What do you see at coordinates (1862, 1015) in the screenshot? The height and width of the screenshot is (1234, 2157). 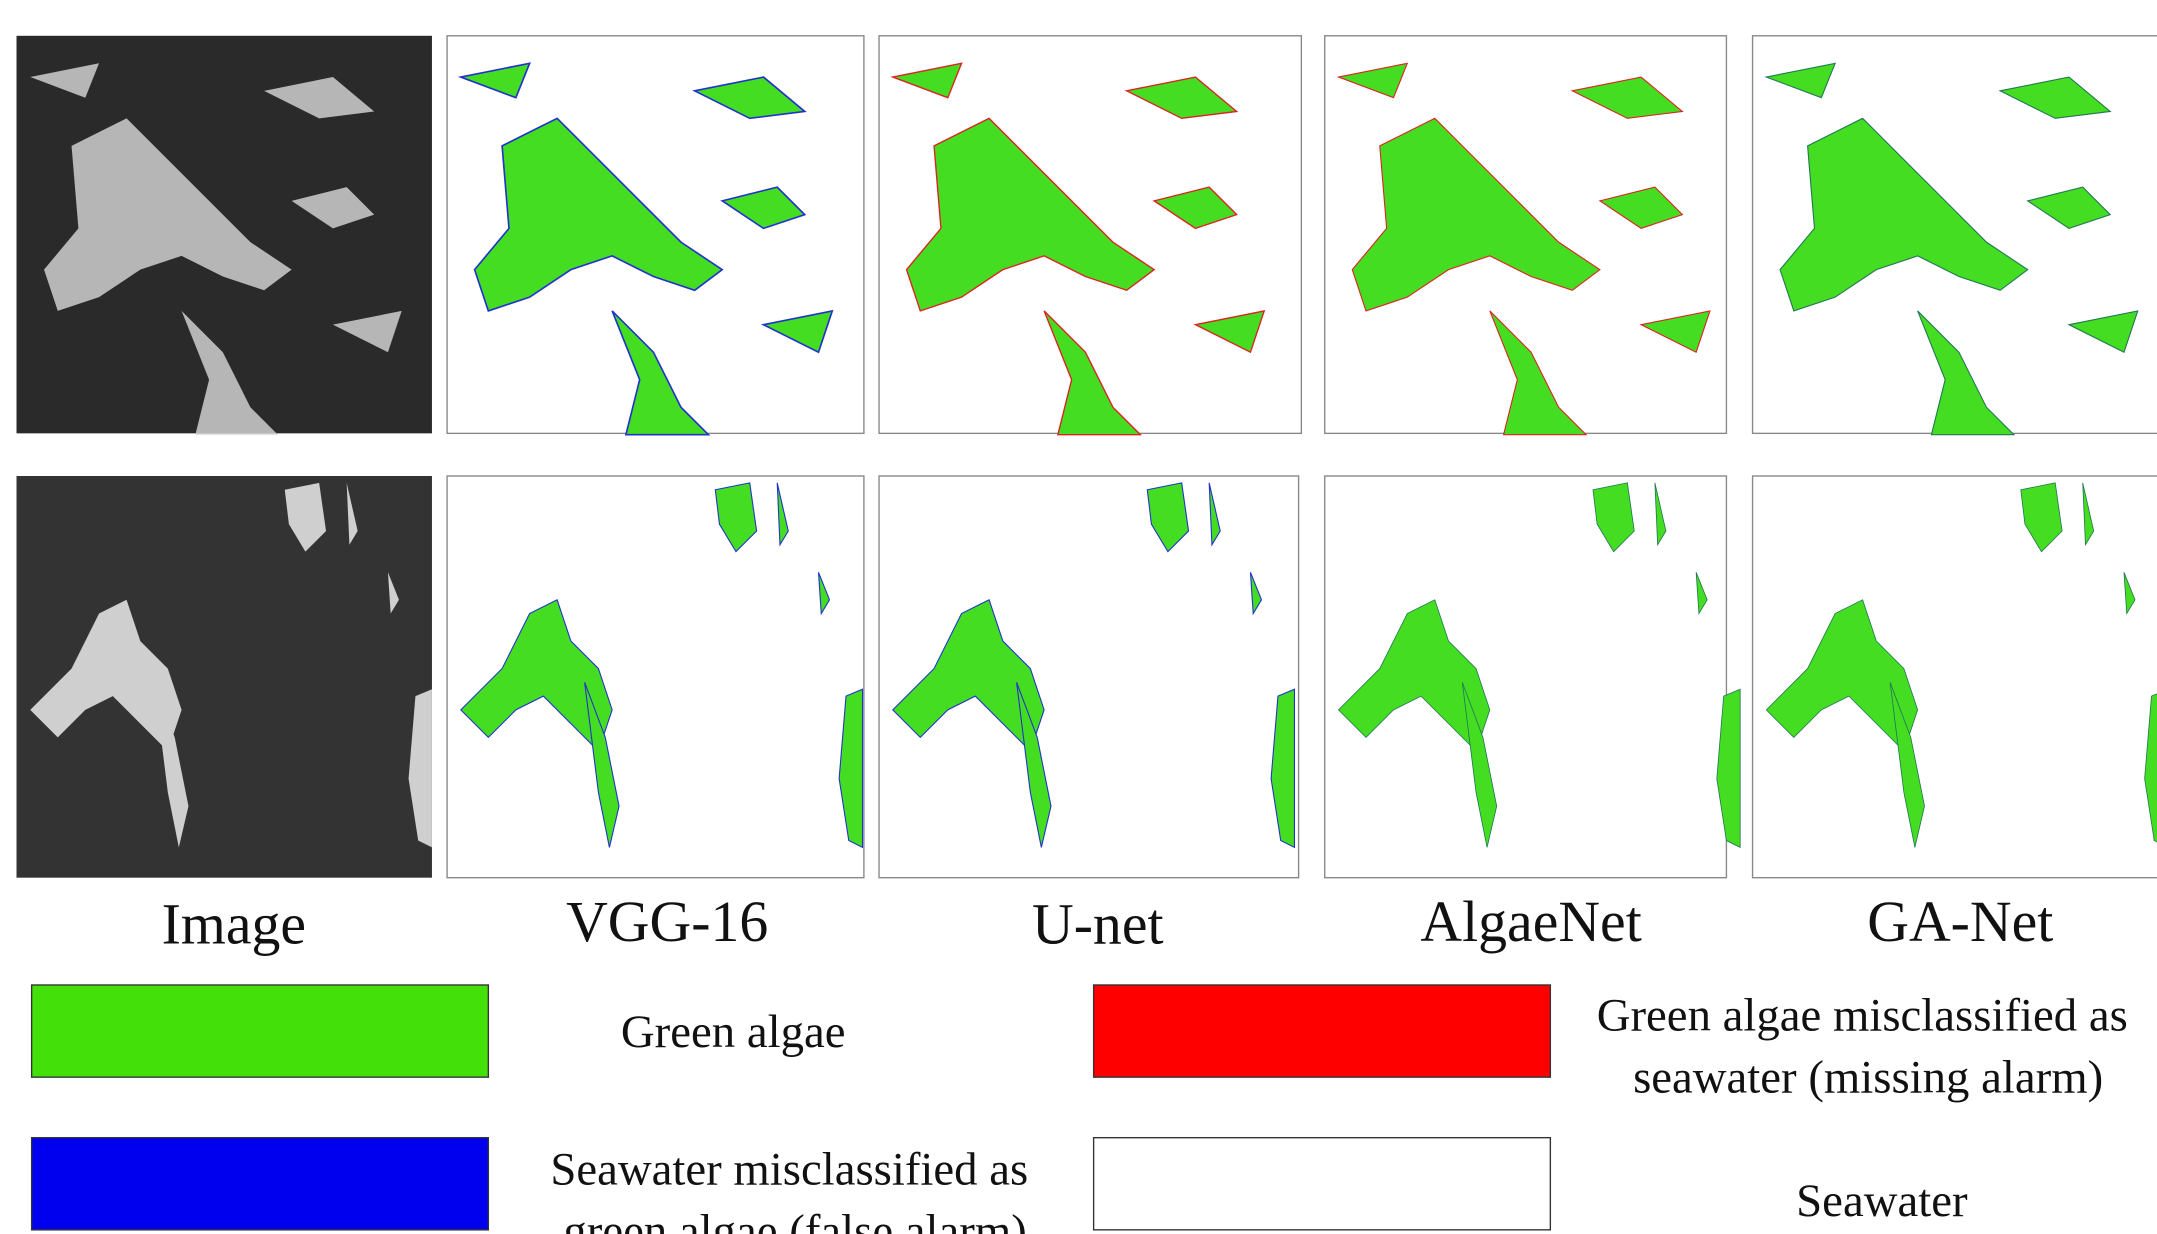 I see `text-line: Green algae misclassified as` at bounding box center [1862, 1015].